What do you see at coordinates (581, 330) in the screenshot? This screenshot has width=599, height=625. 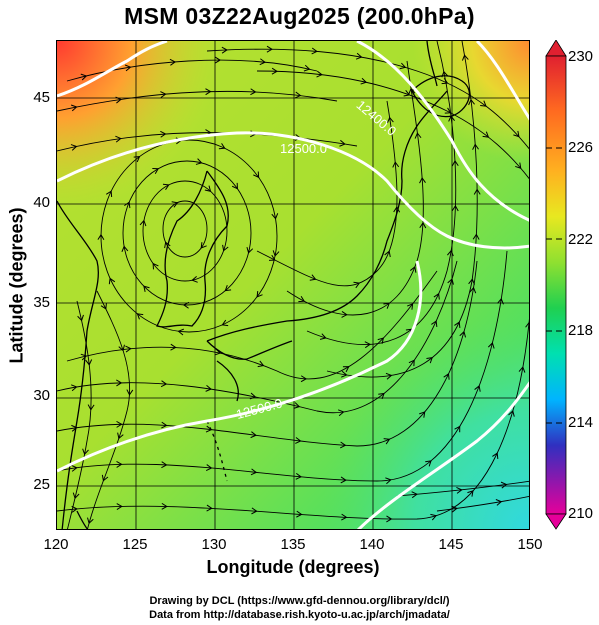 I see `colorbar-label-218: 218` at bounding box center [581, 330].